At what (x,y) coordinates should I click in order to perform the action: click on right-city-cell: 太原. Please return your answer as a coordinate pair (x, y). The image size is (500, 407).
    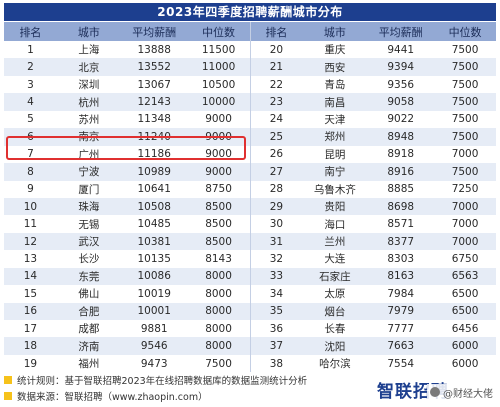
    Looking at the image, I should click on (335, 294).